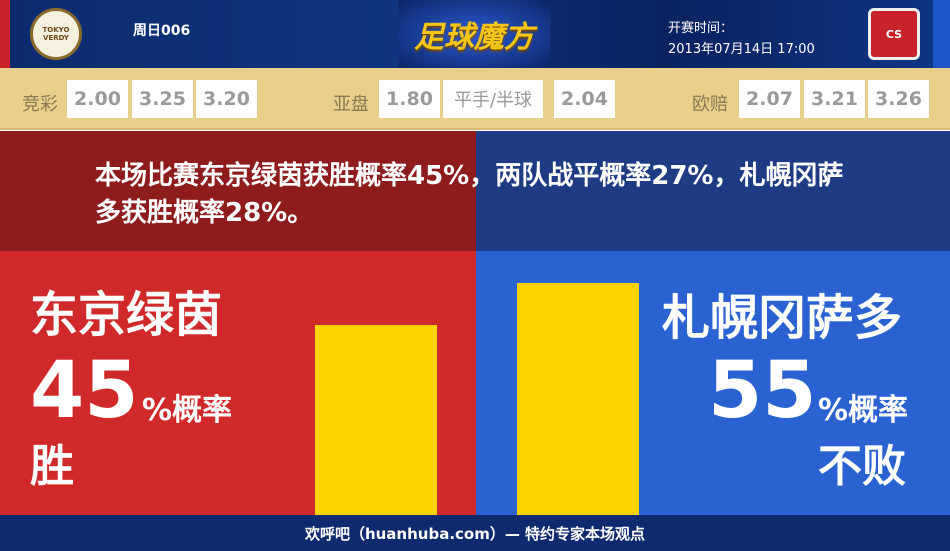 The image size is (950, 551). Describe the element at coordinates (584, 99) in the screenshot. I see `asian-odds-away: 2.04` at that location.